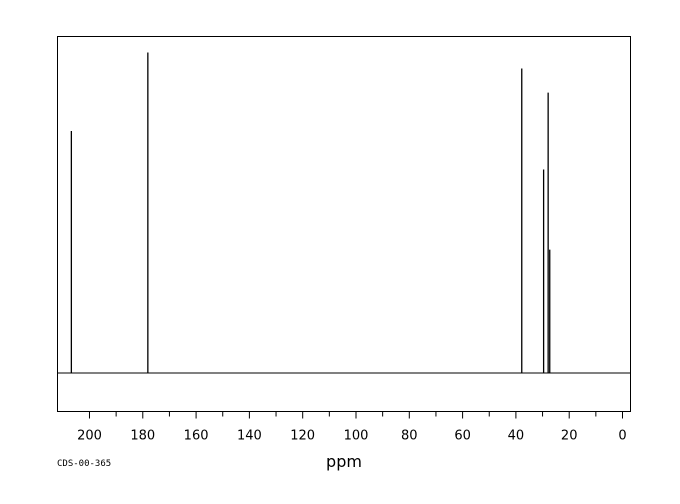 This screenshot has width=680, height=504. Describe the element at coordinates (89, 436) in the screenshot. I see `x-tick-label: 200` at that location.